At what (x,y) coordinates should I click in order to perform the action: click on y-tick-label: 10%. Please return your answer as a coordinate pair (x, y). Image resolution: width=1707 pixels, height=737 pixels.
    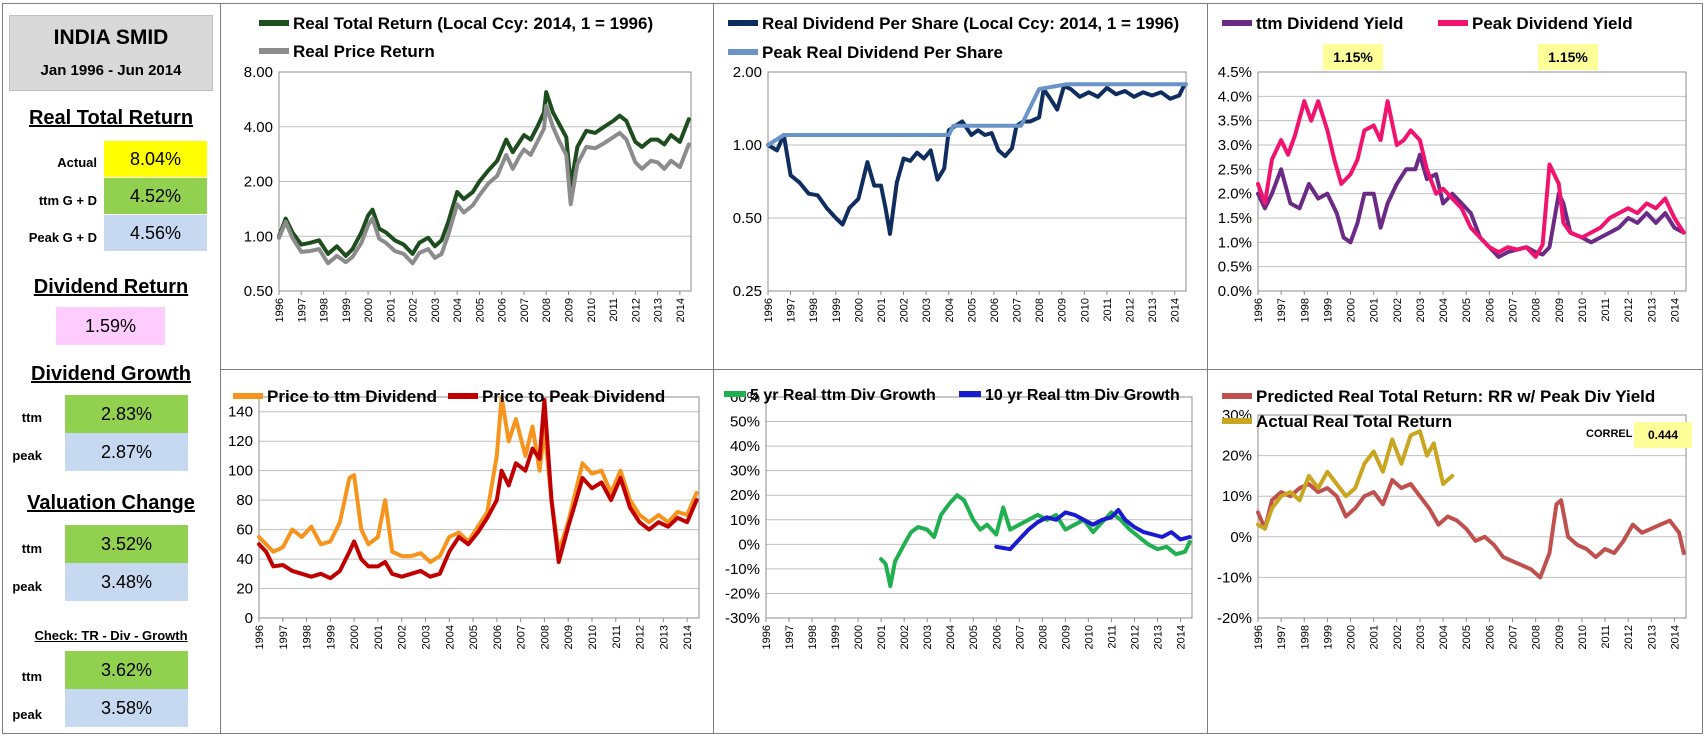
    Looking at the image, I should click on (745, 520).